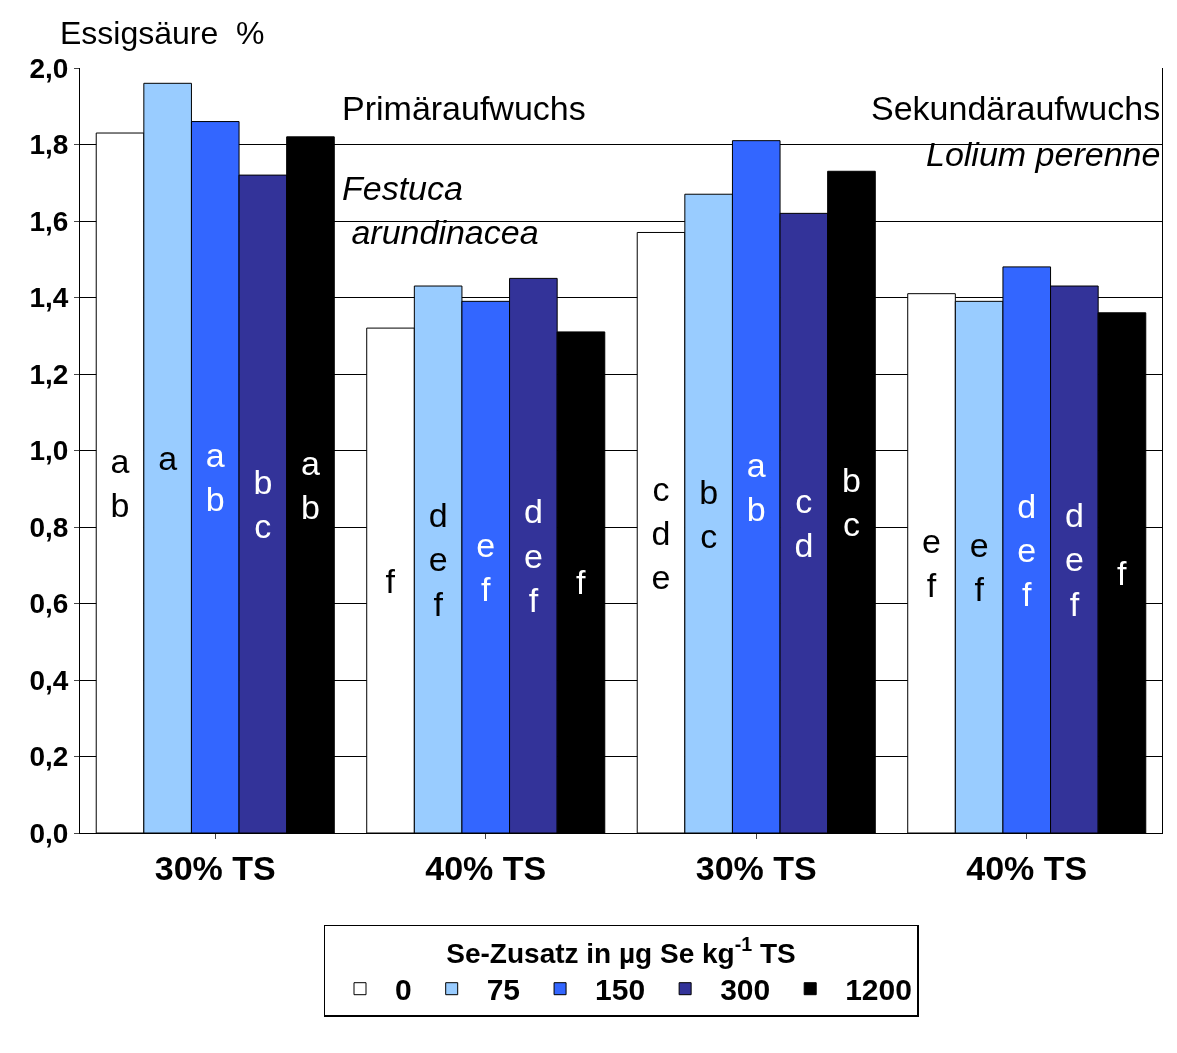 The height and width of the screenshot is (1053, 1177). What do you see at coordinates (168, 458) in the screenshot?
I see `data-label: a` at bounding box center [168, 458].